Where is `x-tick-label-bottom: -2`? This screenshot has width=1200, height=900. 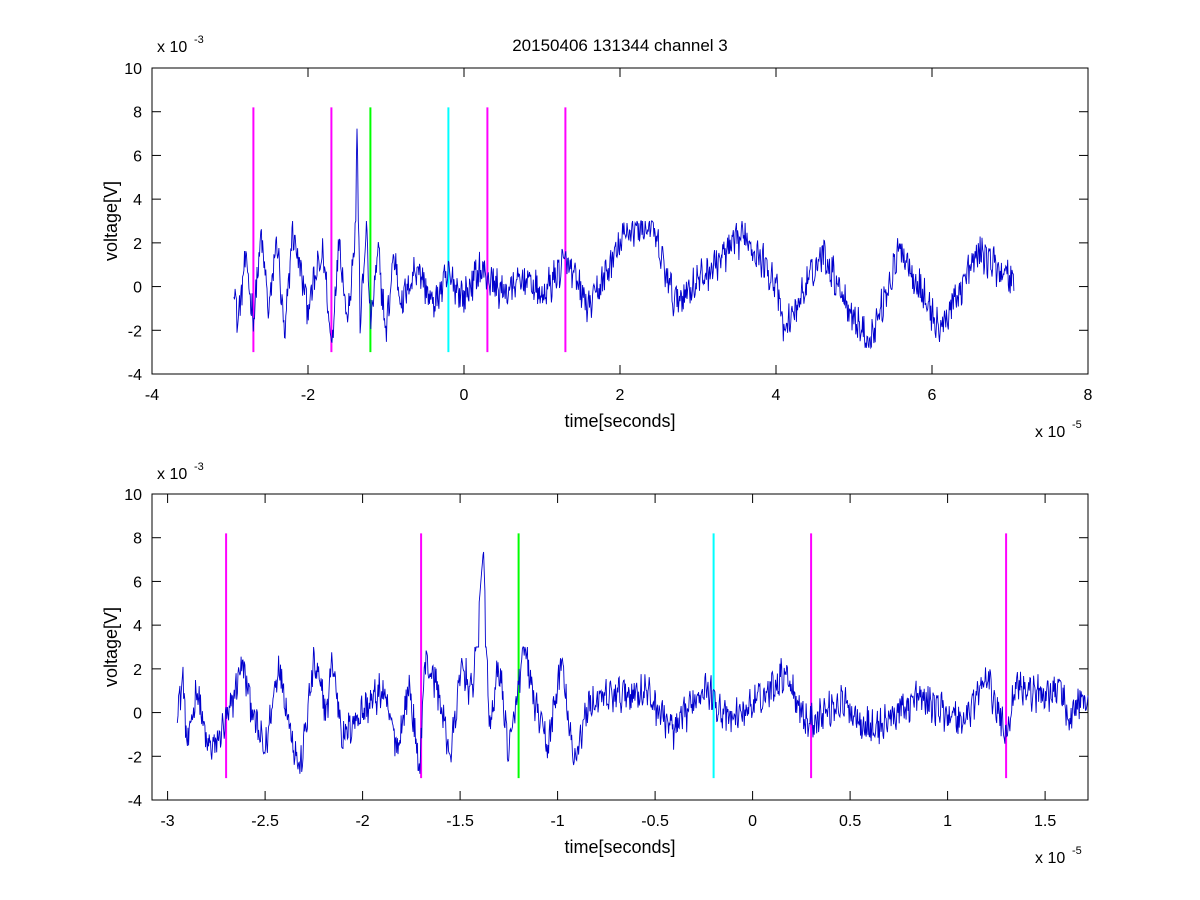 x-tick-label-bottom: -2 is located at coordinates (362, 821).